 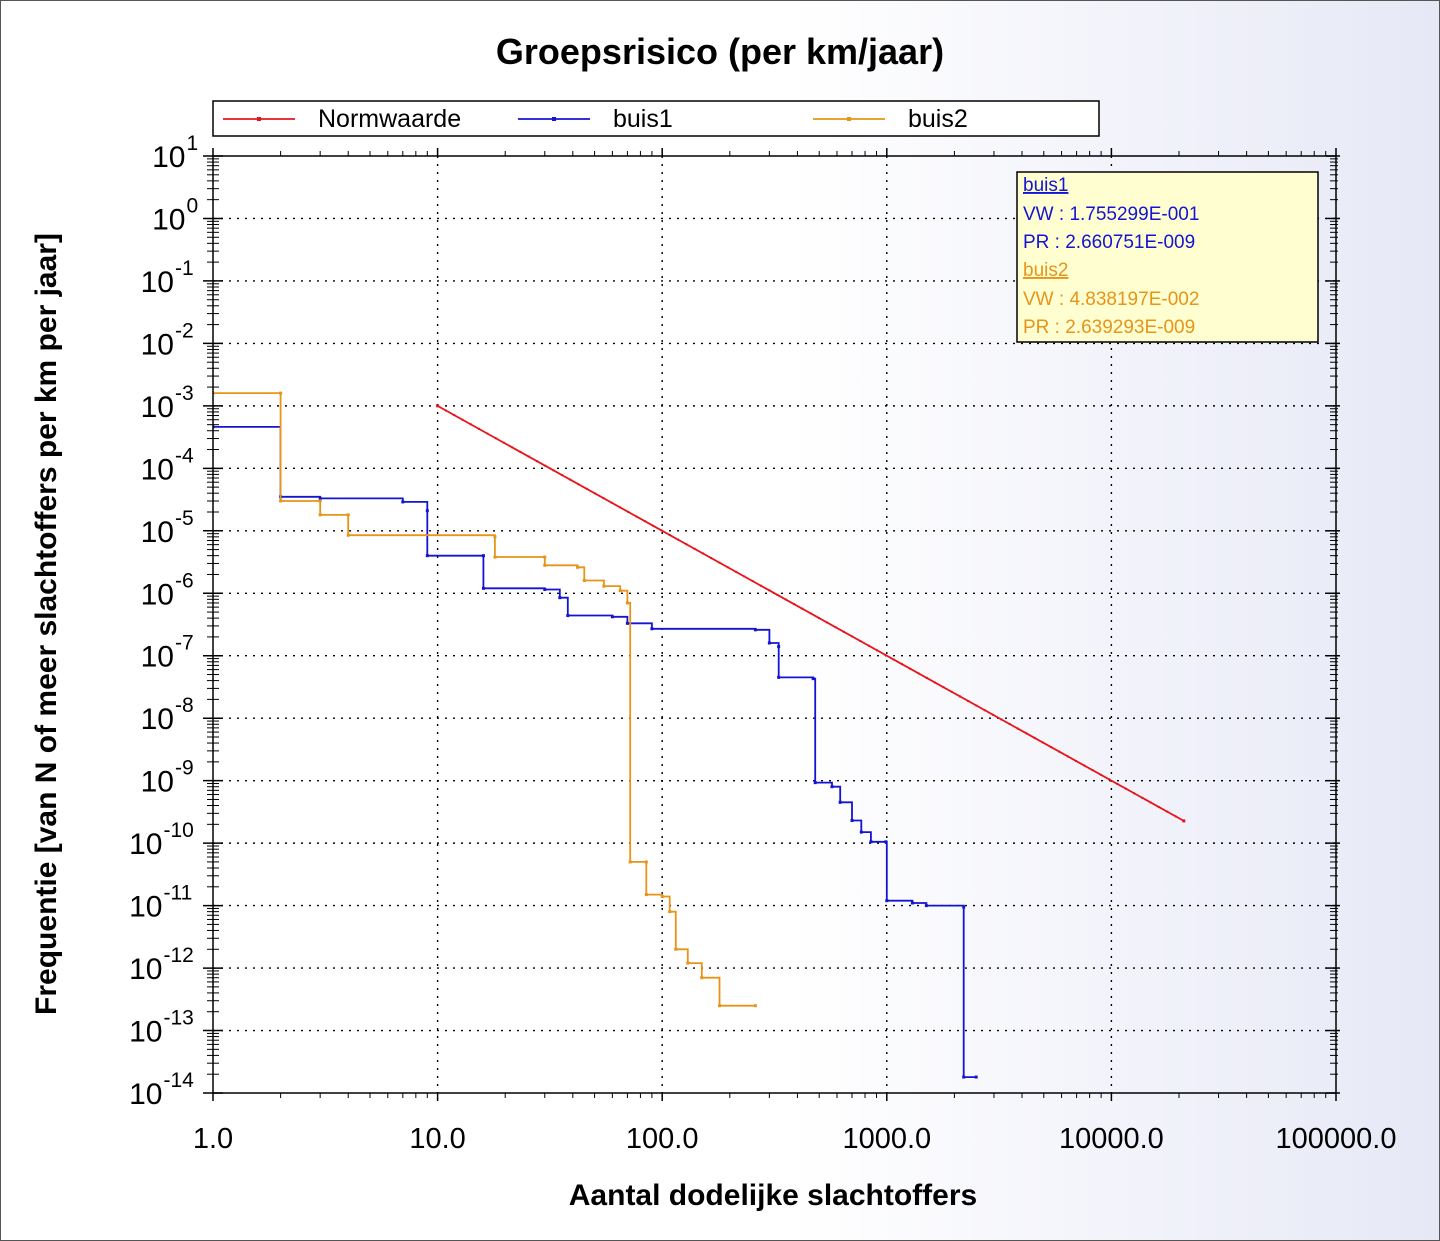 What do you see at coordinates (193, 205) in the screenshot?
I see `y-tick-label-exponent: 0` at bounding box center [193, 205].